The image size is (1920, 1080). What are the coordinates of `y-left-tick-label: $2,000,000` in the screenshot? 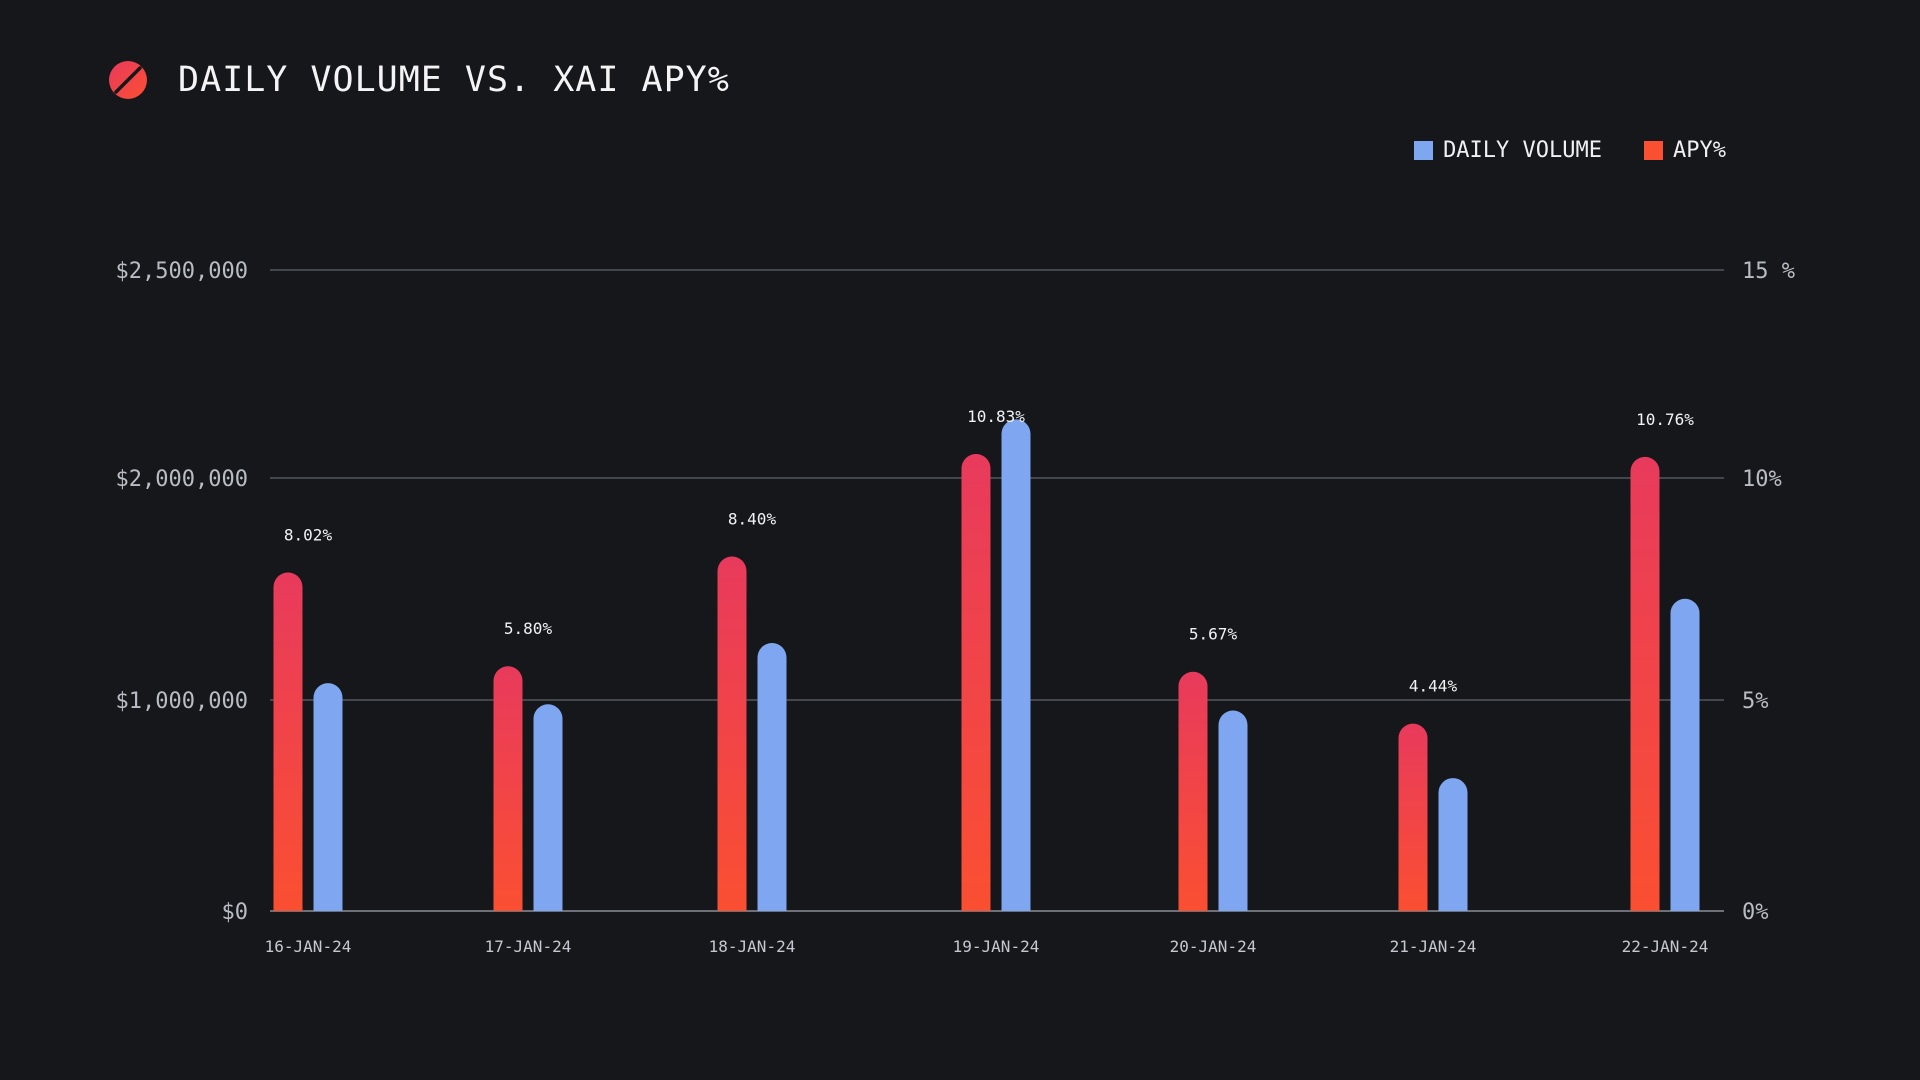 It's located at (182, 479).